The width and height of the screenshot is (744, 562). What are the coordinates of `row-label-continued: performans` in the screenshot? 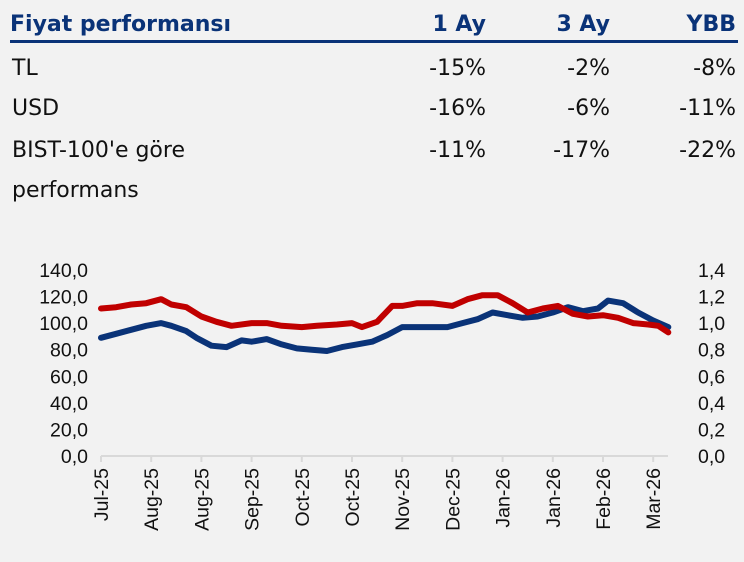 It's located at (75, 190).